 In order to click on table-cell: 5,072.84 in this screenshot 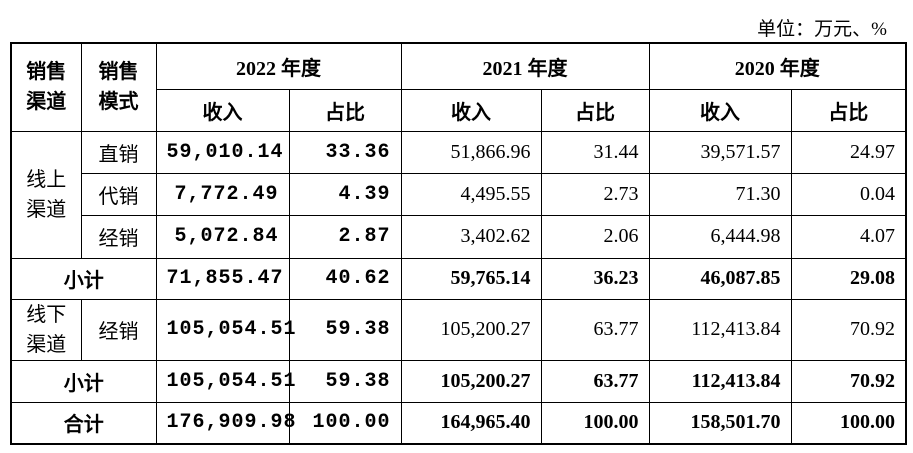, I will do `click(222, 236)`.